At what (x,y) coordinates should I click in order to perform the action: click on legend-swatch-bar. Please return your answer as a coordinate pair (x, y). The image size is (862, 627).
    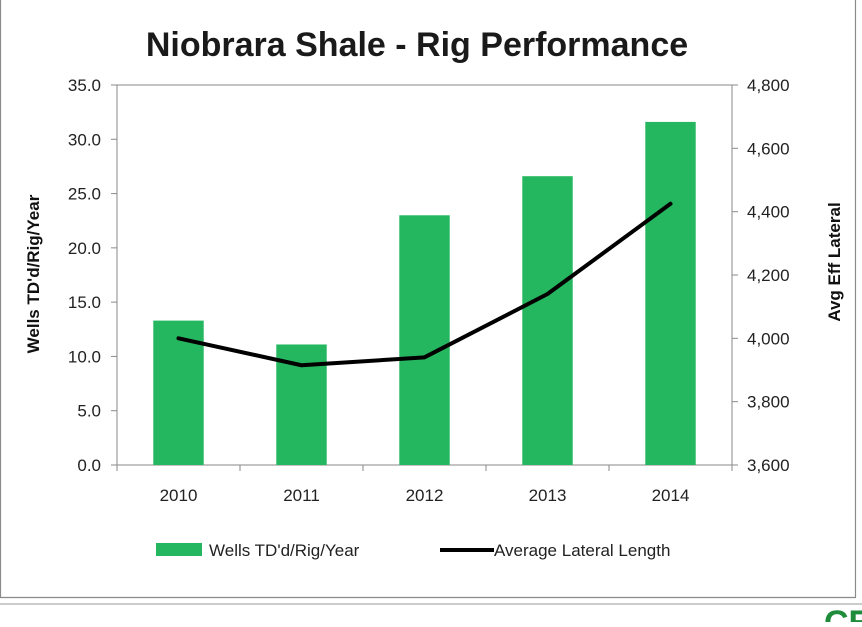
    Looking at the image, I should click on (179, 549).